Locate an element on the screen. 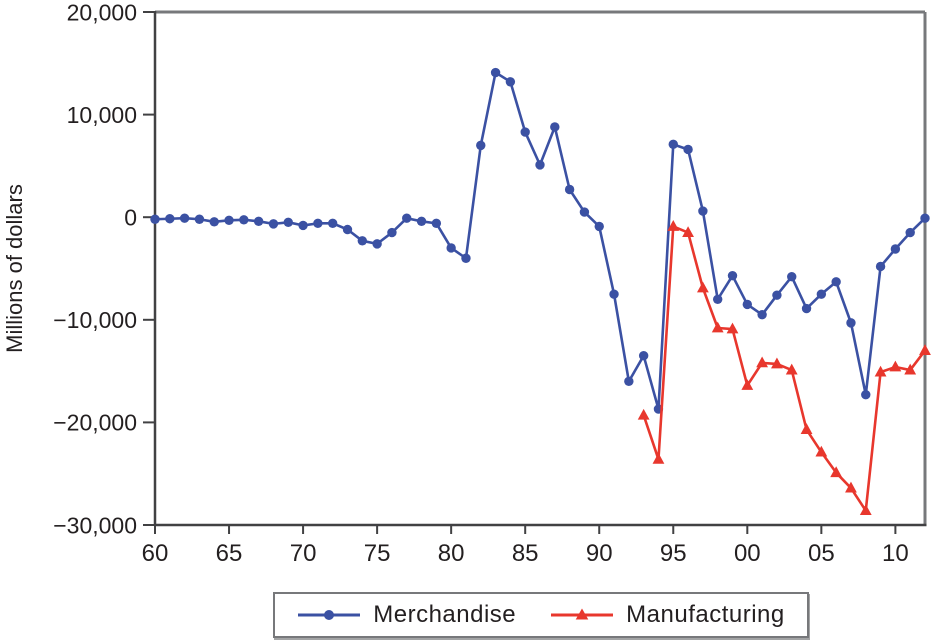  x-tick-label: 70 is located at coordinates (303, 553).